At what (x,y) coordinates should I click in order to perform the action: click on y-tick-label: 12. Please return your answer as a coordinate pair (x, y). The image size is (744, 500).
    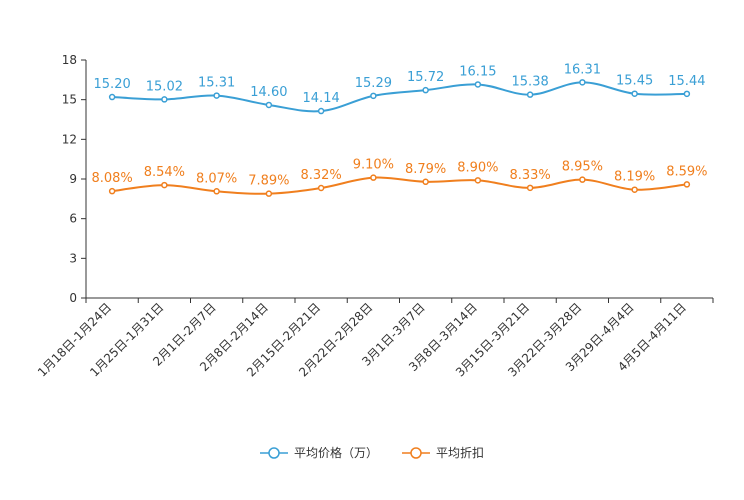
    Looking at the image, I should click on (69, 139).